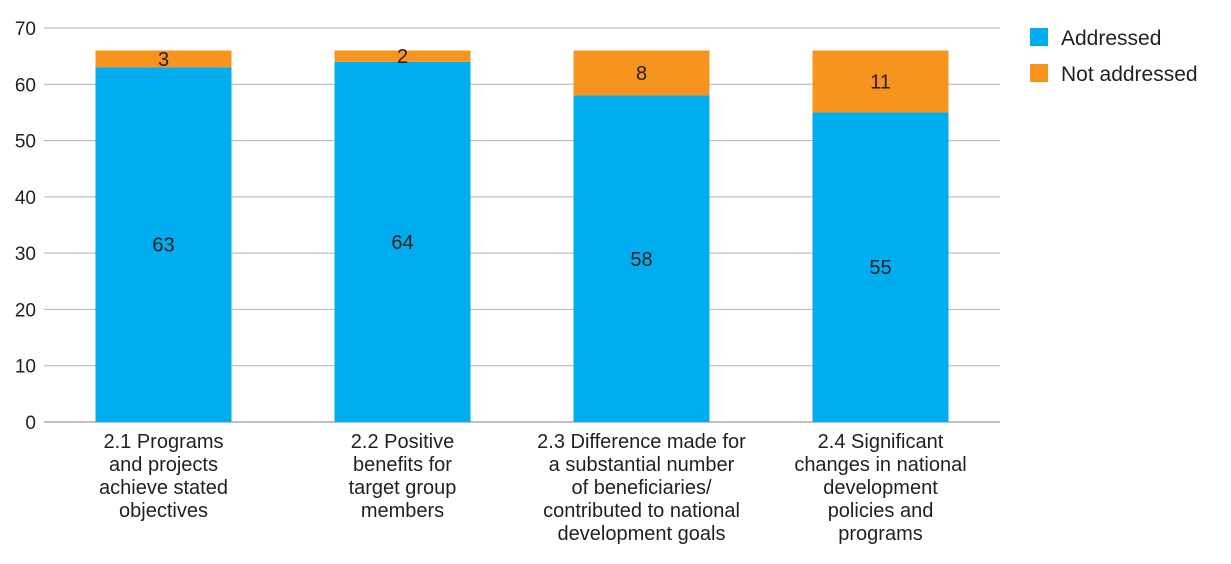 The image size is (1231, 564). Describe the element at coordinates (642, 465) in the screenshot. I see `category-label: a substantial number` at that location.